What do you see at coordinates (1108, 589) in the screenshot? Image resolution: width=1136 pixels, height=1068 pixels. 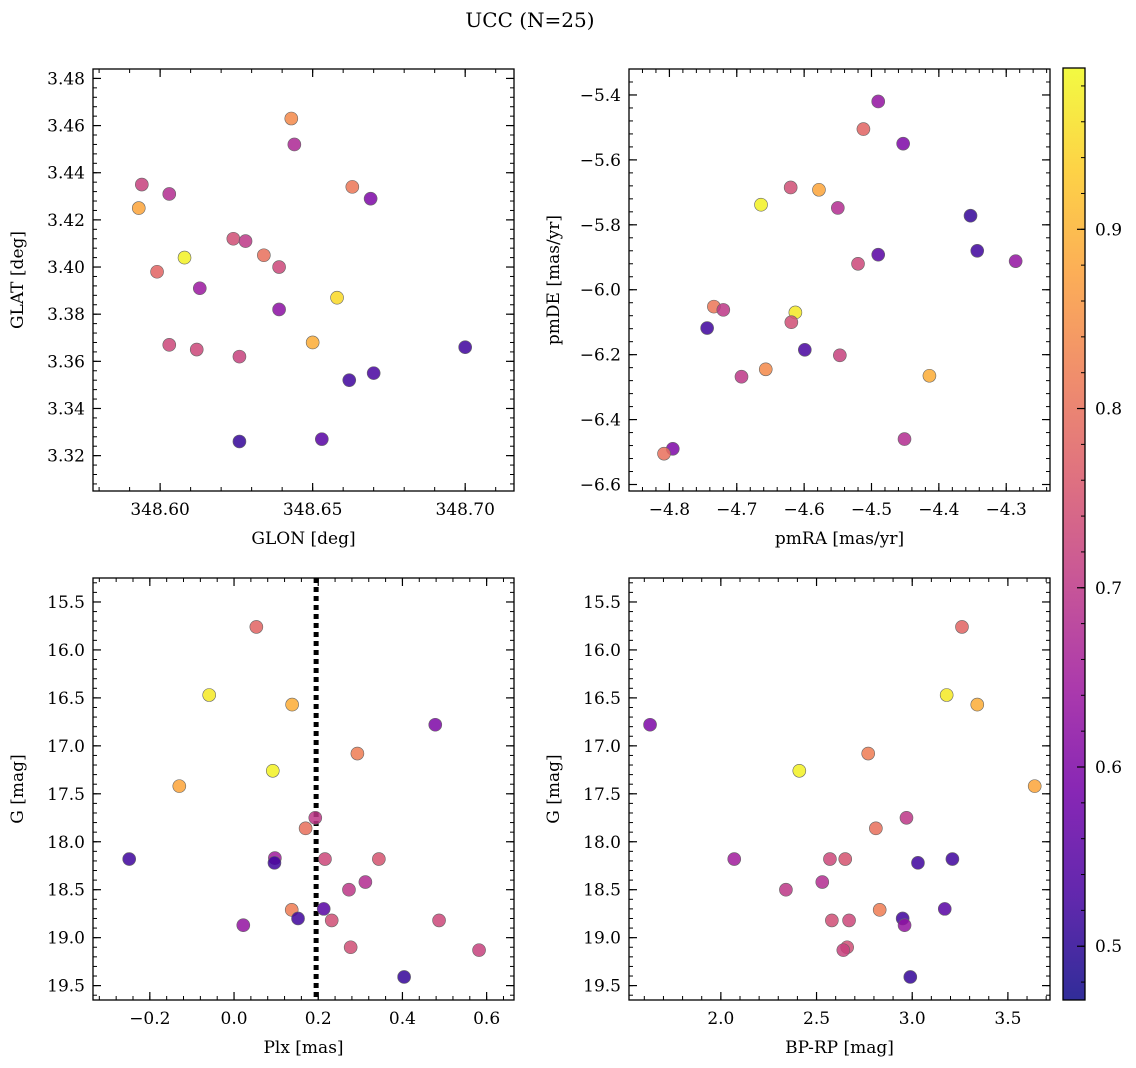 I see `colorbar-tick-label: 0.7` at bounding box center [1108, 589].